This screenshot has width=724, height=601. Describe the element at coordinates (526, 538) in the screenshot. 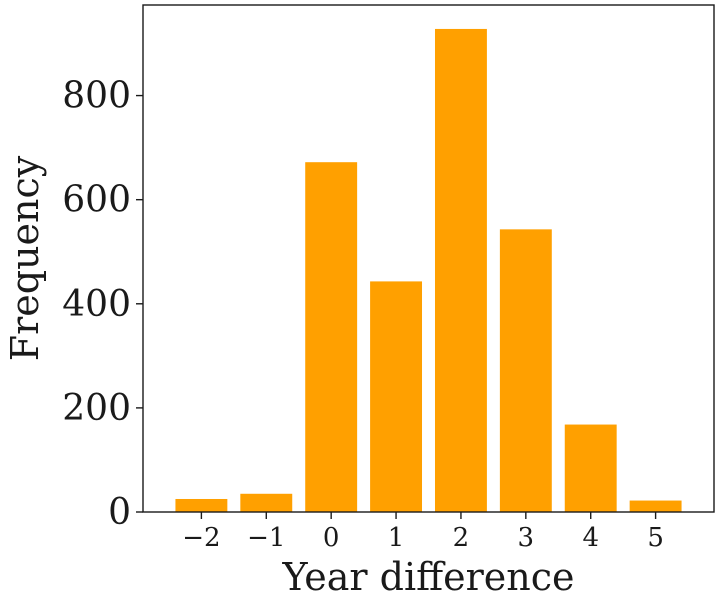

I see `x-tick-label: 3` at that location.